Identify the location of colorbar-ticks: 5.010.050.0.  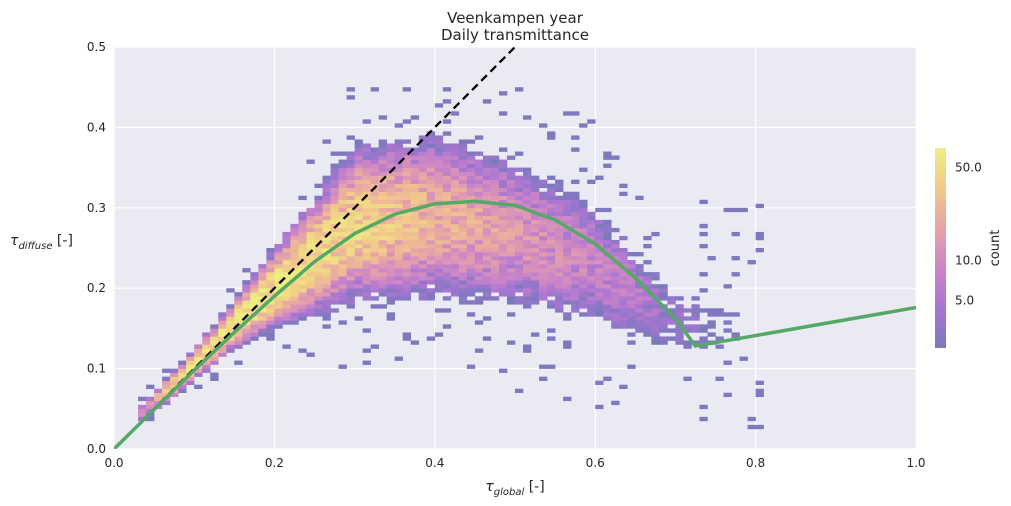
(968, 233).